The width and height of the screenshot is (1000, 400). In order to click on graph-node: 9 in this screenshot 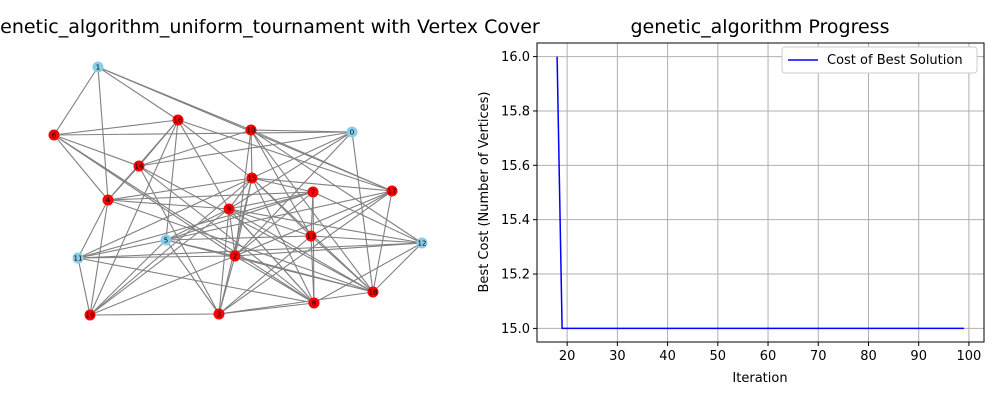, I will do `click(229, 209)`.